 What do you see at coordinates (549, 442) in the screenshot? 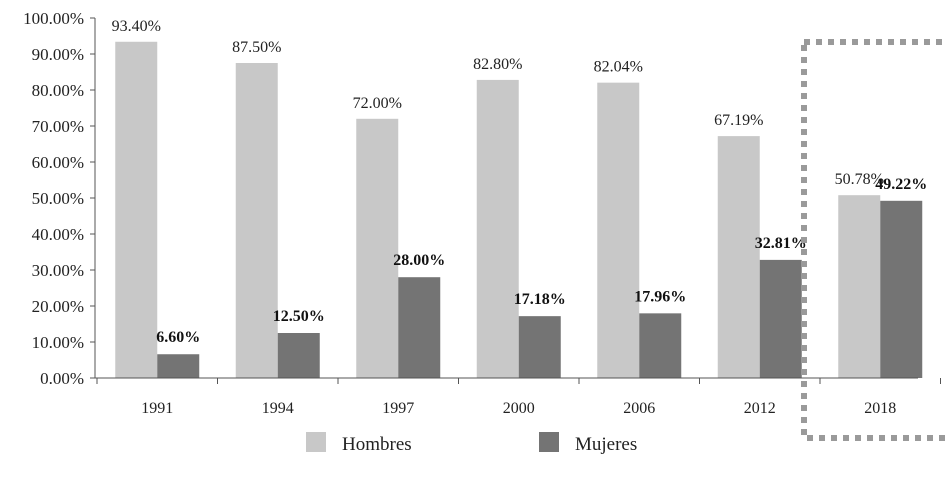
I see `legend-swatch-mujeres` at bounding box center [549, 442].